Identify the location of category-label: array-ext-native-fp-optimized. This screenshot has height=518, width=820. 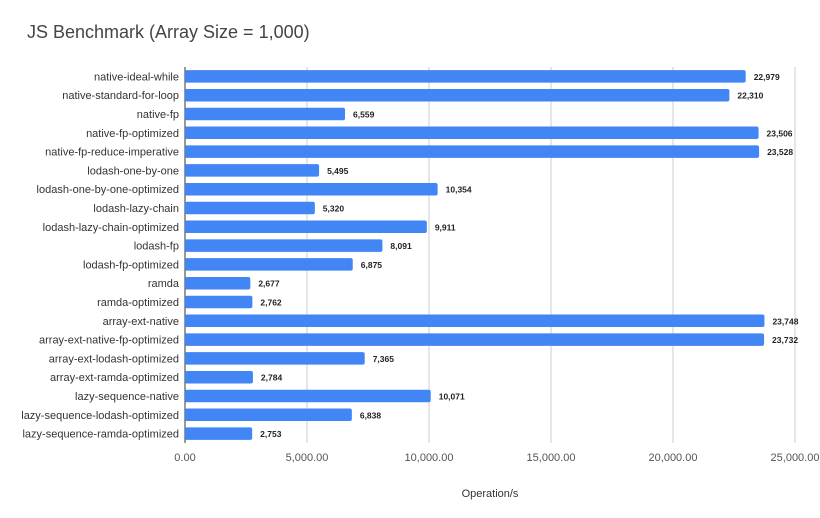
(109, 341).